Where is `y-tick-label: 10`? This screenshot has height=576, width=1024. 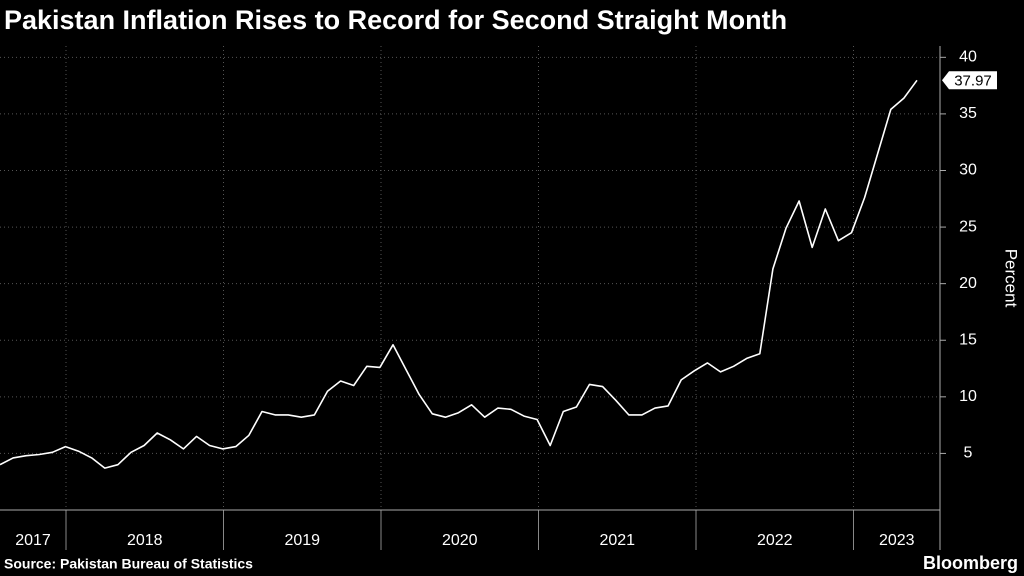 y-tick-label: 10 is located at coordinates (968, 396).